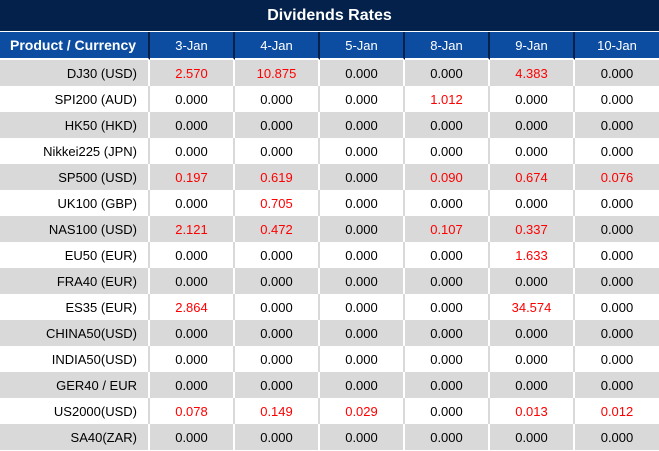  Describe the element at coordinates (192, 229) in the screenshot. I see `dividend-value-cell: 2.121` at that location.